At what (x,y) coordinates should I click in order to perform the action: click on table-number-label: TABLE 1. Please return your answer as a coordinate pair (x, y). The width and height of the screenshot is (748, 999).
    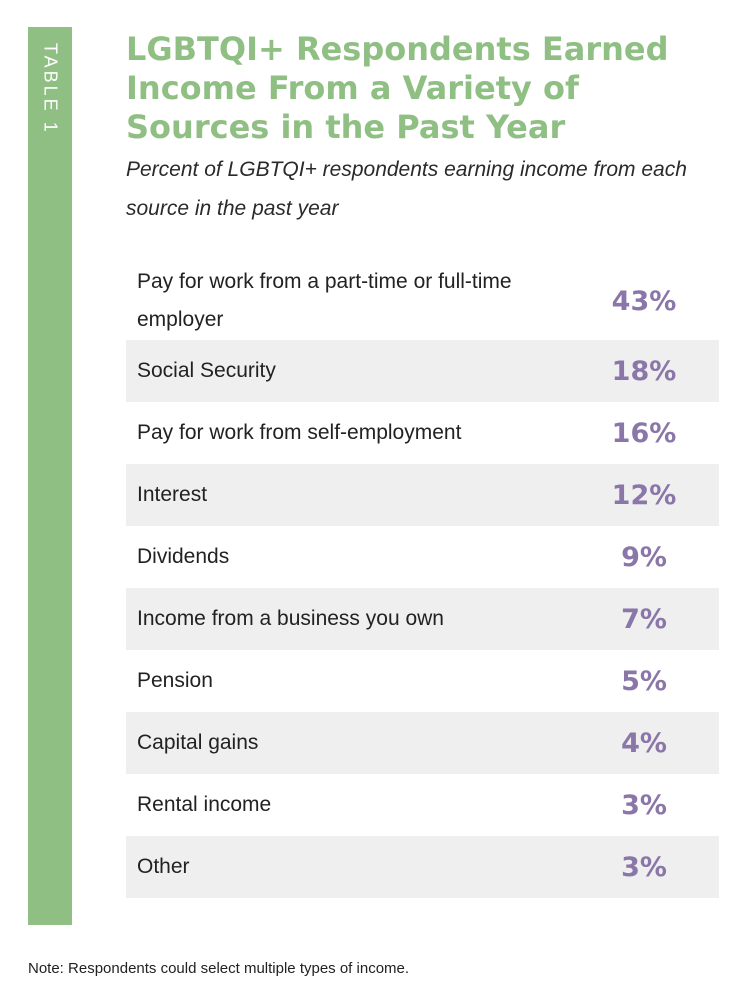
    Looking at the image, I should click on (50, 89).